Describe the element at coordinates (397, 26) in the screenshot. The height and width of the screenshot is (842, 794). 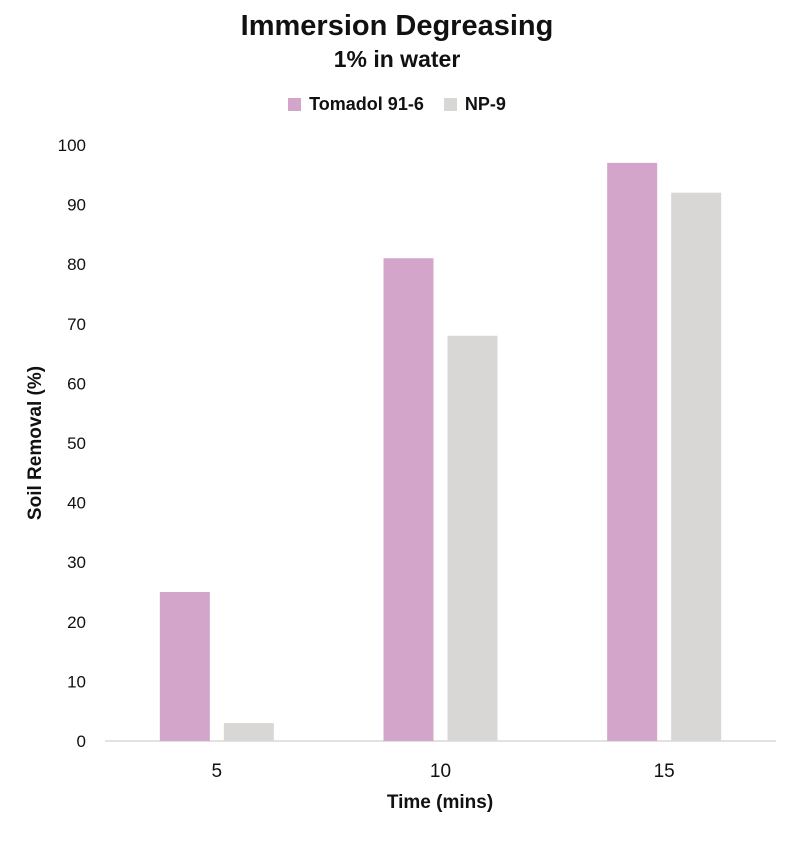
I see `chart-title: Immersion Degreasing` at that location.